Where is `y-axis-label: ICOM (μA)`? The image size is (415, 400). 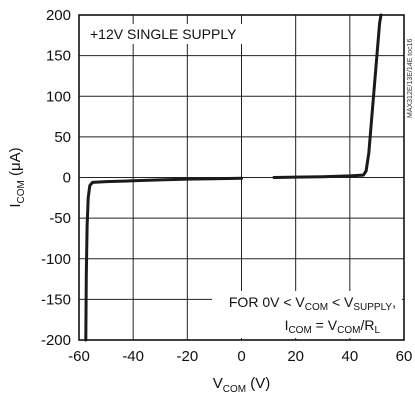
y-axis-label: ICOM (μA) is located at coordinates (17, 177).